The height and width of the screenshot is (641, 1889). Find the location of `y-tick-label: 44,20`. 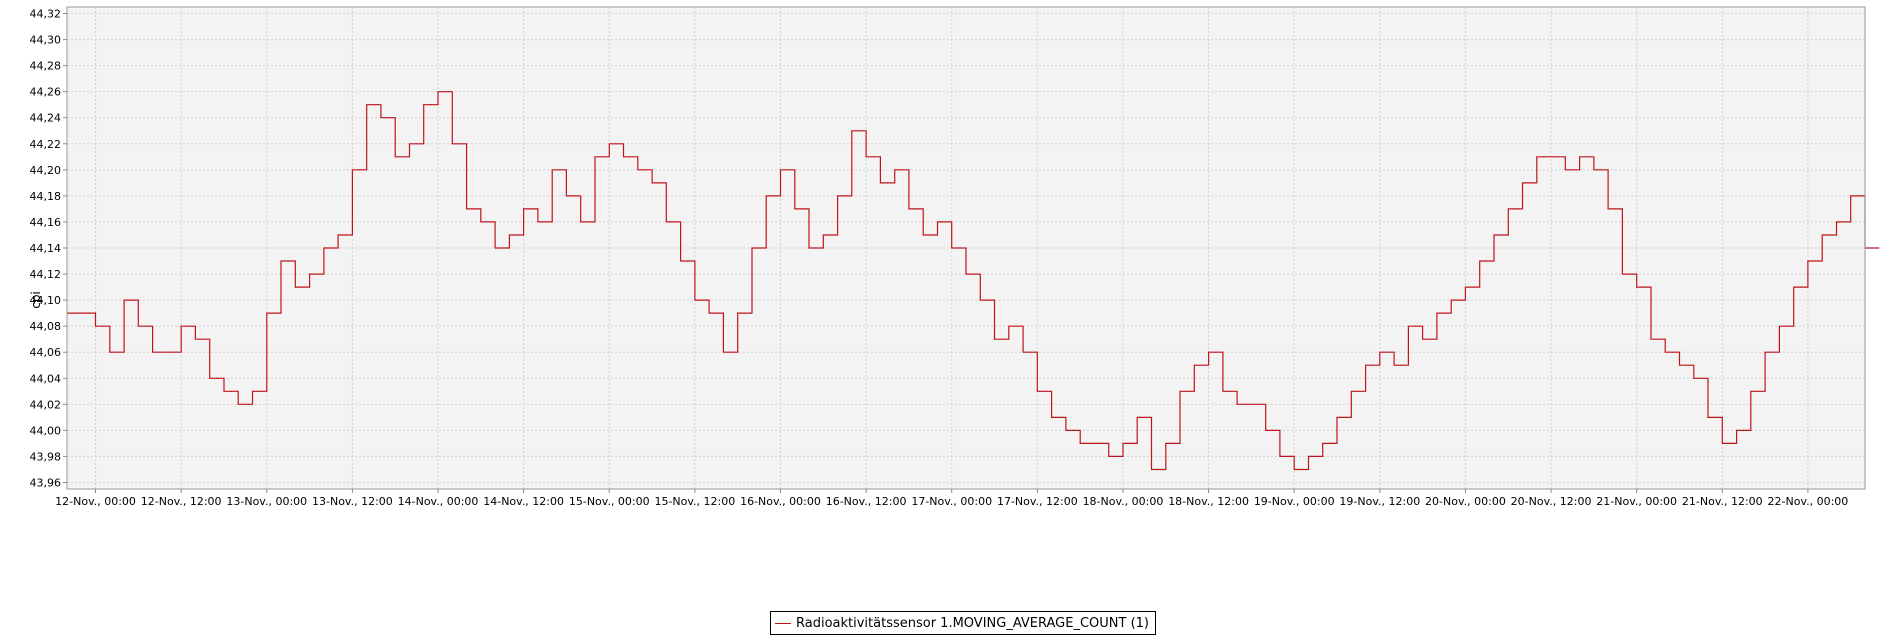

y-tick-label: 44,20 is located at coordinates (46, 170).